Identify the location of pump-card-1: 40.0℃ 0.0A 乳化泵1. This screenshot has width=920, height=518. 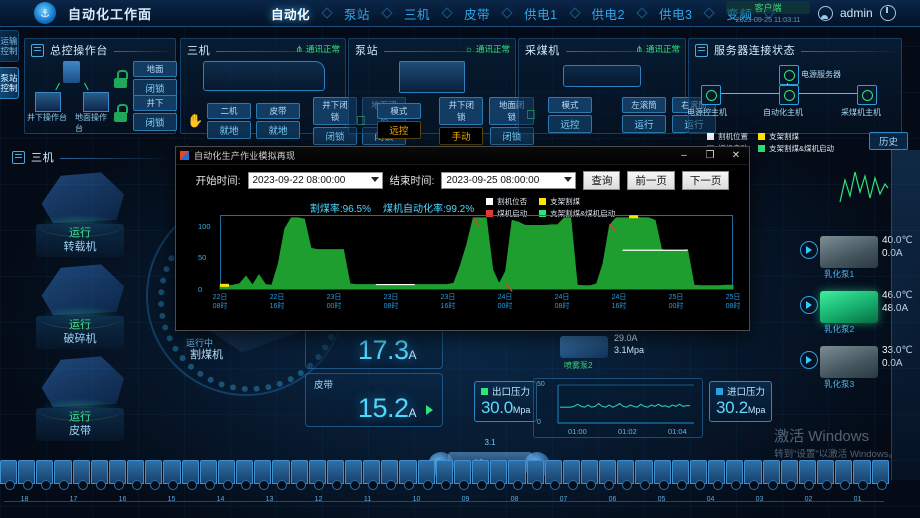
(860, 255).